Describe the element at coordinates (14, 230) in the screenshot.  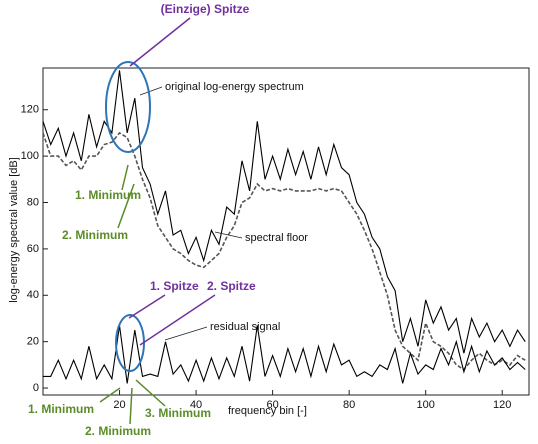
I see `y-axis-title: log-energy spectral value [dB]` at that location.